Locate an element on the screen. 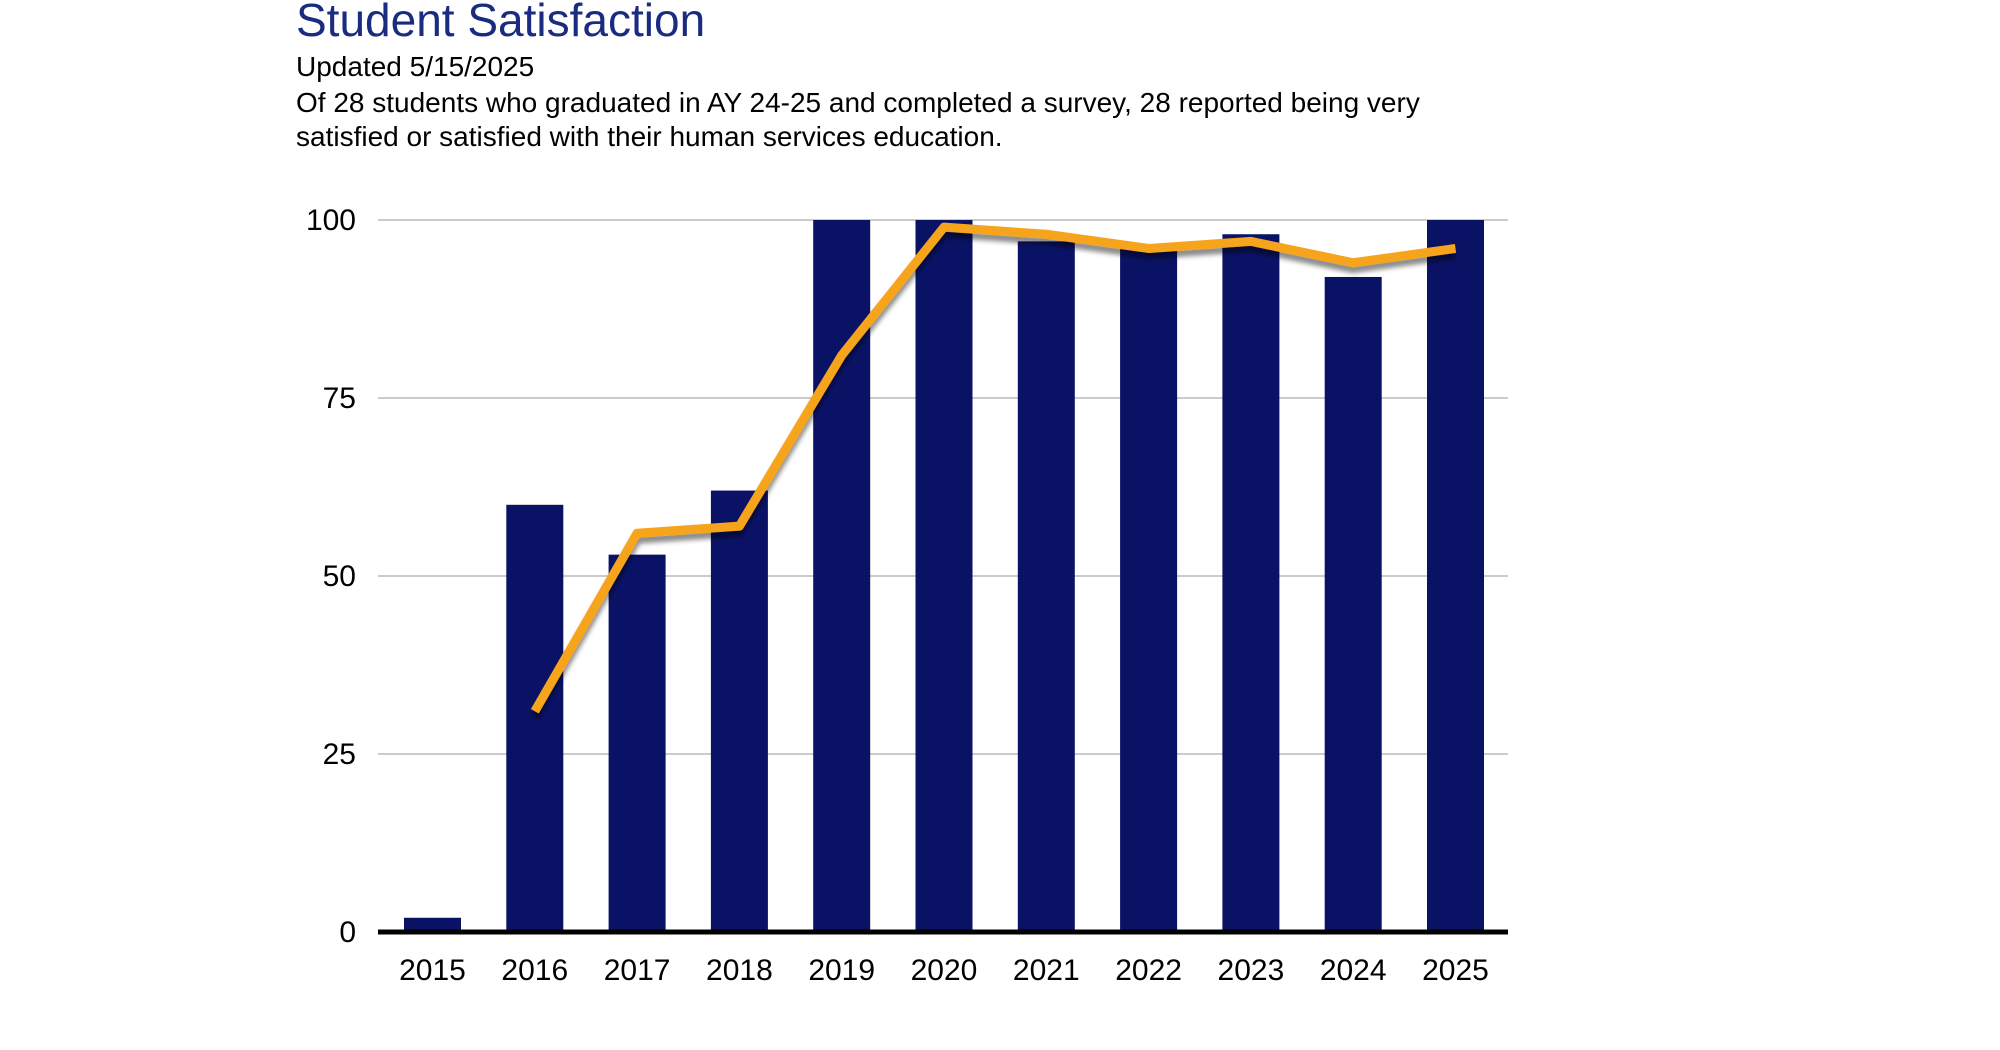 This screenshot has height=1050, width=2000. x-axis-line is located at coordinates (943, 932).